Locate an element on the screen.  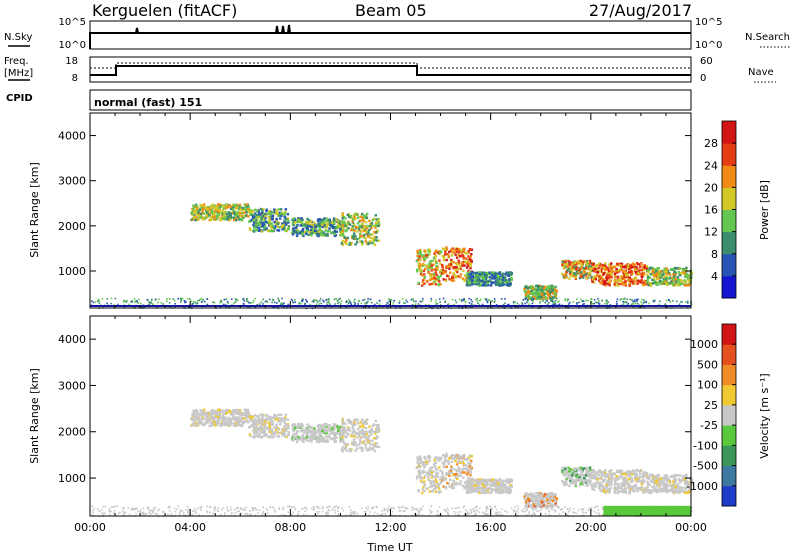
ytick-label-1: 2000 is located at coordinates (72, 226).